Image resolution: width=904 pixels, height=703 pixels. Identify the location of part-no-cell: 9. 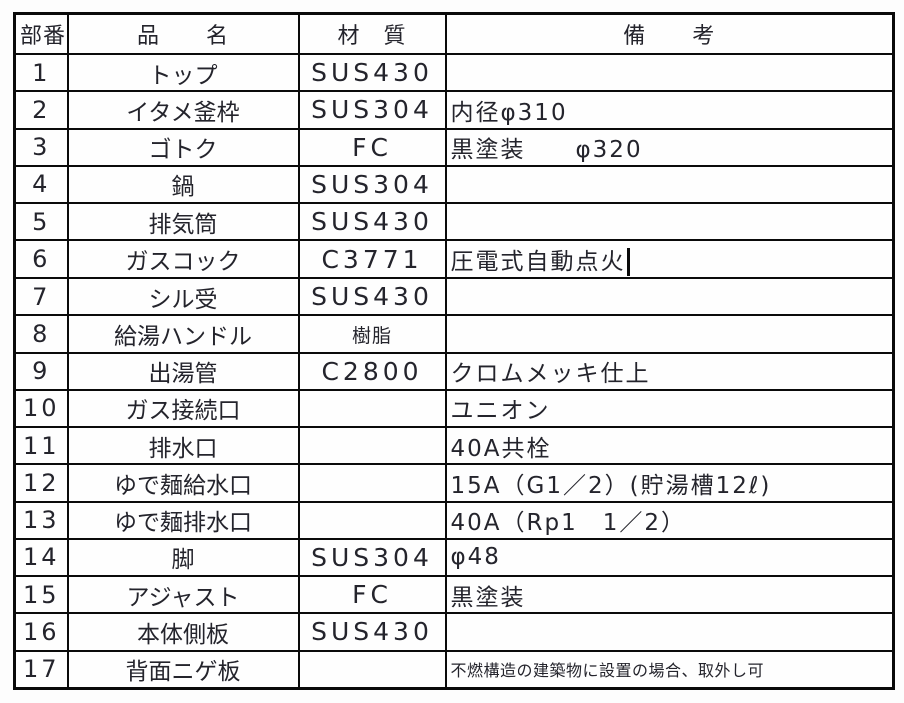
(41, 371).